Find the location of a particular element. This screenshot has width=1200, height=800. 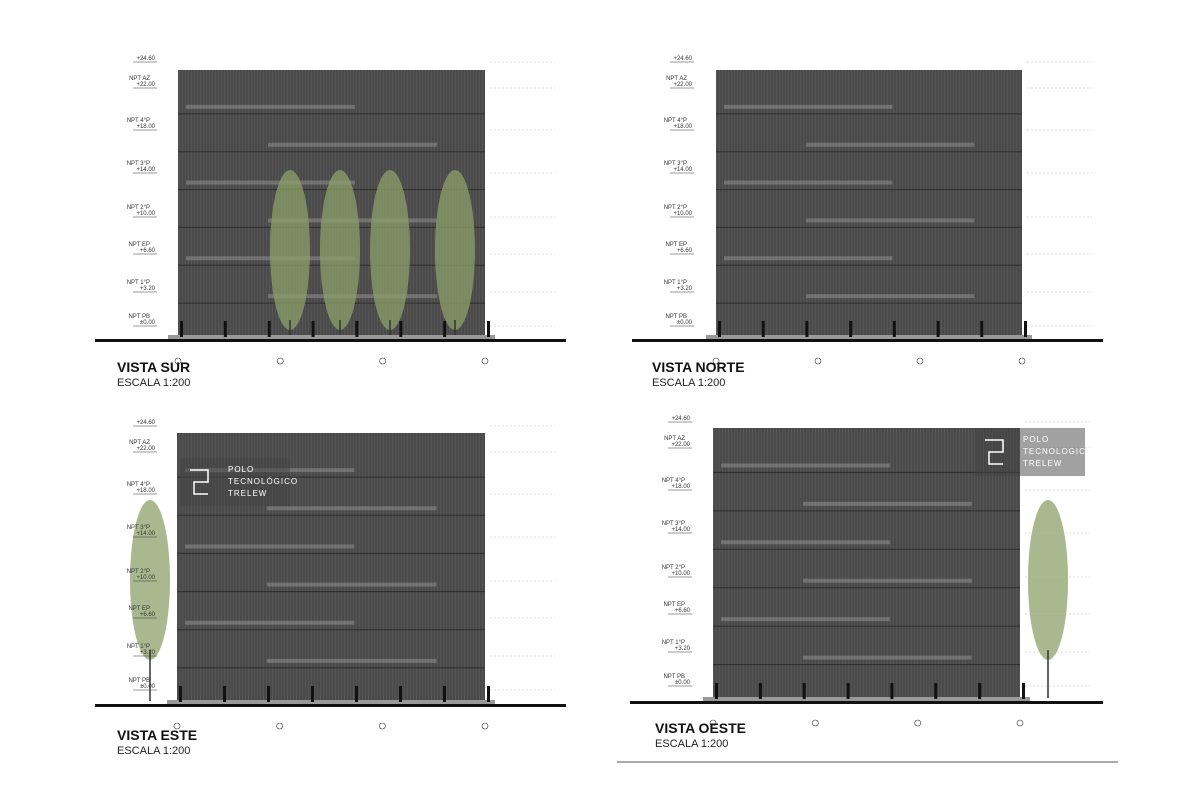

logo-text: TRELEW is located at coordinates (1042, 463).